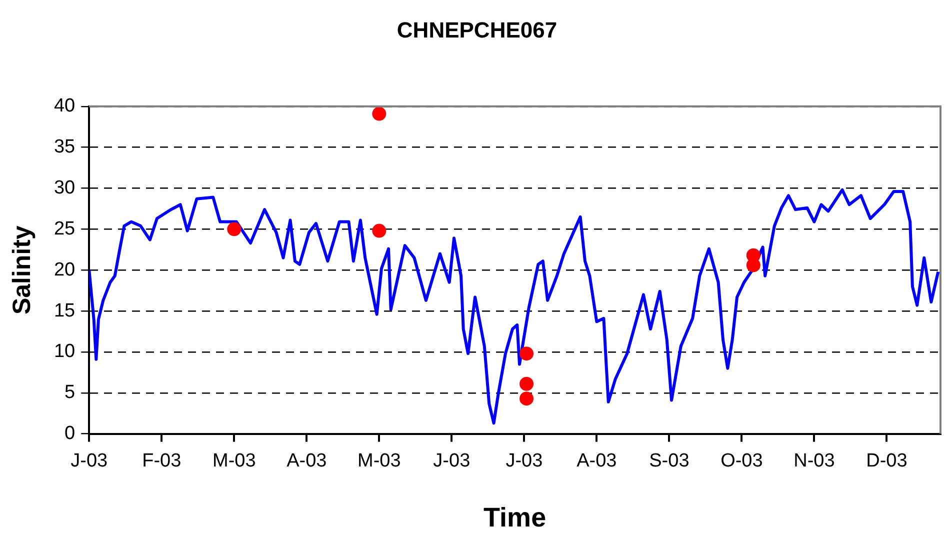 The height and width of the screenshot is (539, 948). What do you see at coordinates (65, 269) in the screenshot?
I see `y-tick-label: 20` at bounding box center [65, 269].